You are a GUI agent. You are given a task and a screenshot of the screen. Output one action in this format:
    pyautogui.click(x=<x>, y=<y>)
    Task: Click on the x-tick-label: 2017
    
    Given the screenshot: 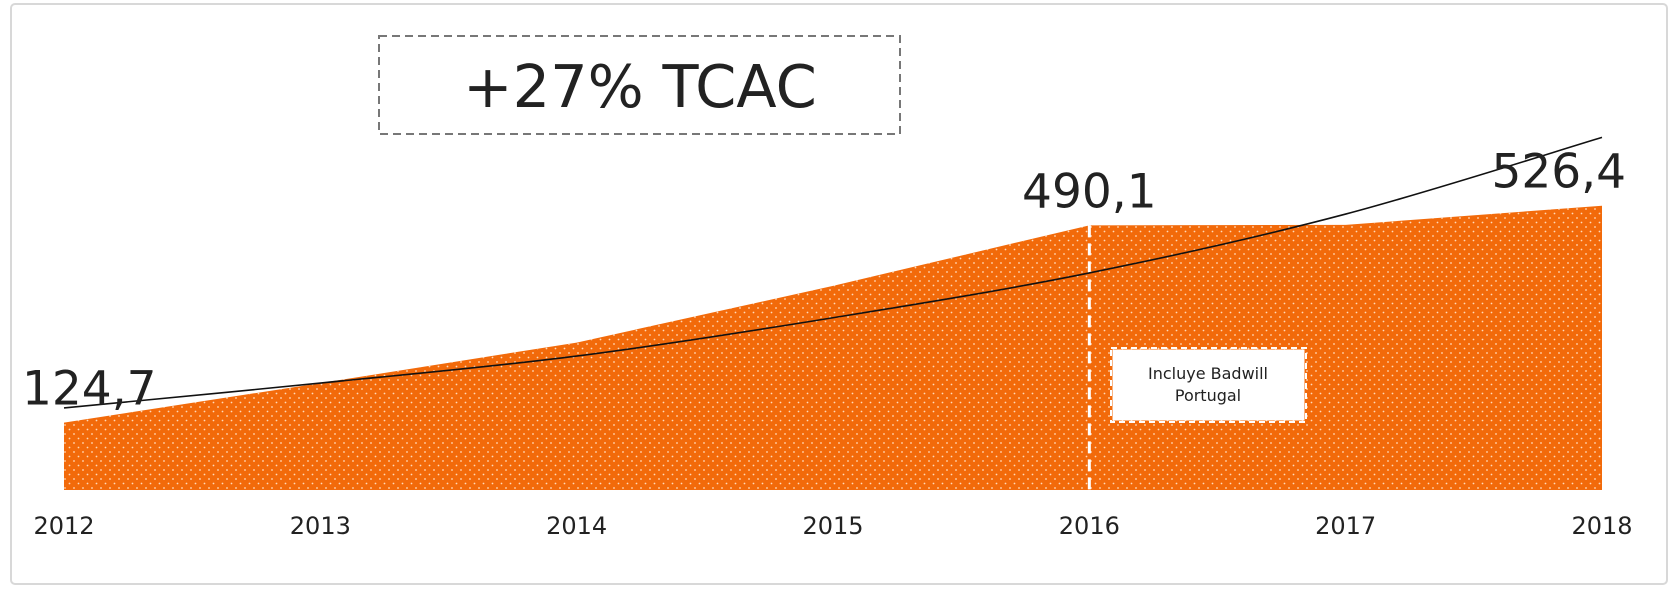 What is the action you would take?
    pyautogui.click(x=1345, y=526)
    